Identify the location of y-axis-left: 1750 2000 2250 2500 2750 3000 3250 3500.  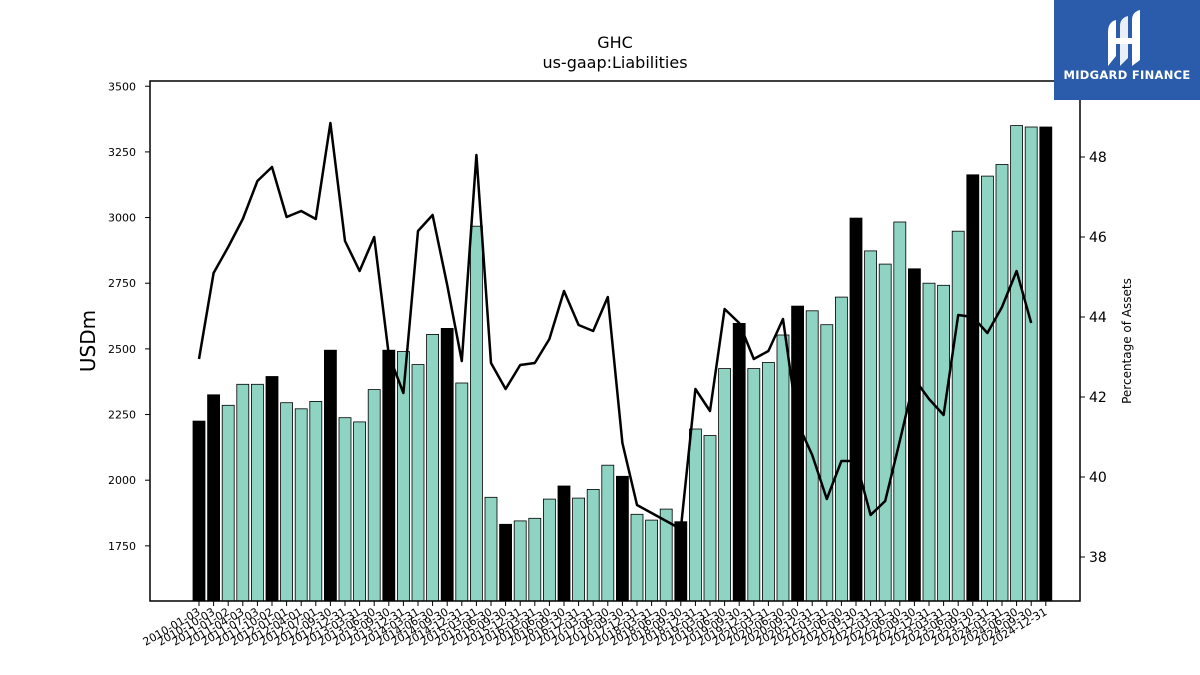
(129, 316).